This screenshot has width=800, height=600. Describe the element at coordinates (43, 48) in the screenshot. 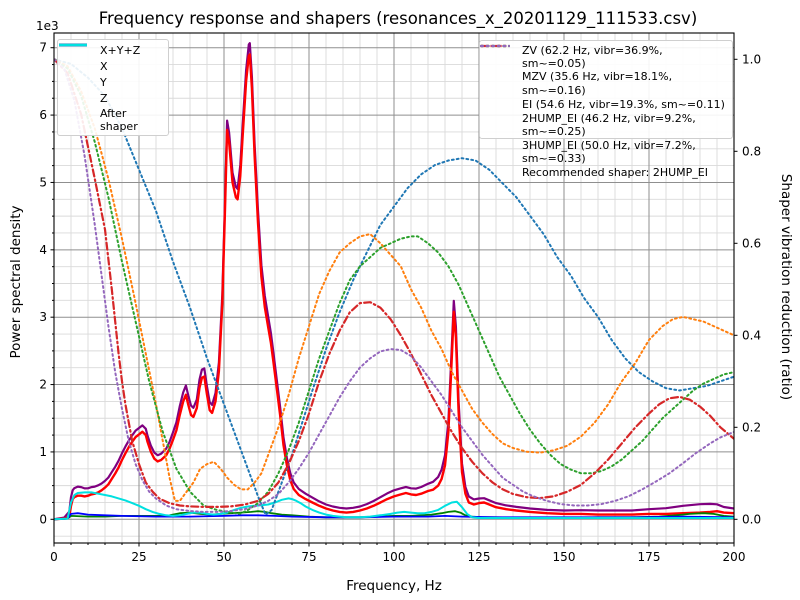

I see `y-left-tick-label: 7` at that location.